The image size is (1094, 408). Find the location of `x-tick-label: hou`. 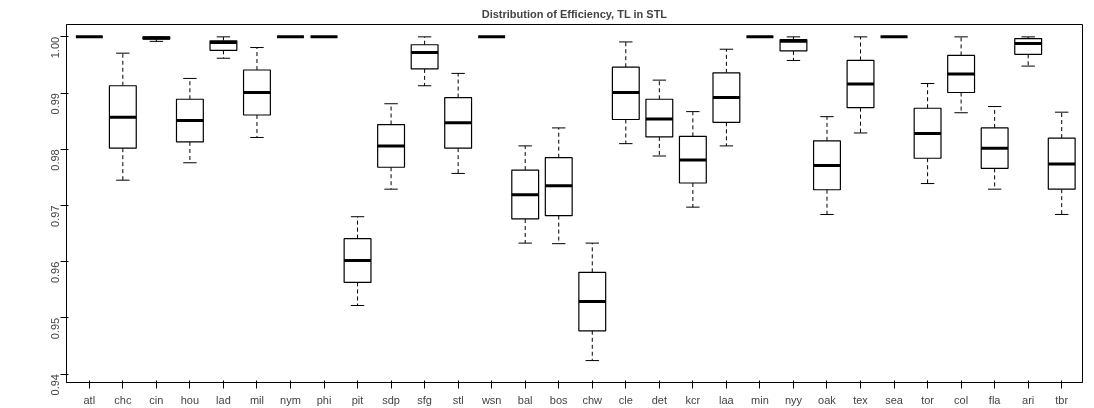

x-tick-label: hou is located at coordinates (190, 399).